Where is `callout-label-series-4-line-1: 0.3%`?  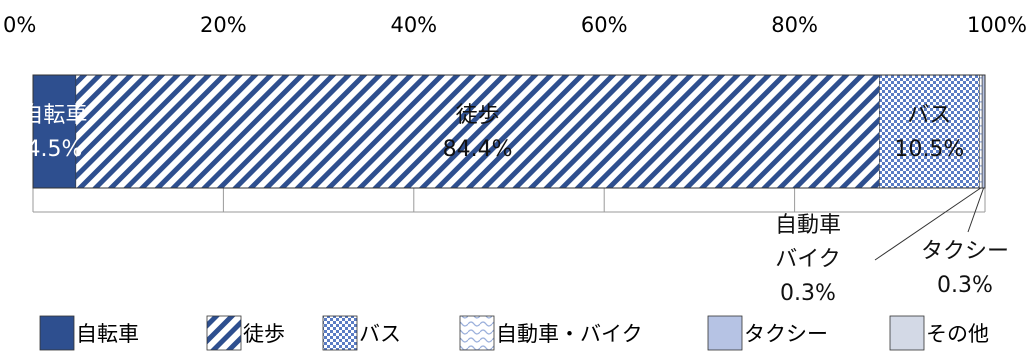 callout-label-series-4-line-1: 0.3% is located at coordinates (965, 285).